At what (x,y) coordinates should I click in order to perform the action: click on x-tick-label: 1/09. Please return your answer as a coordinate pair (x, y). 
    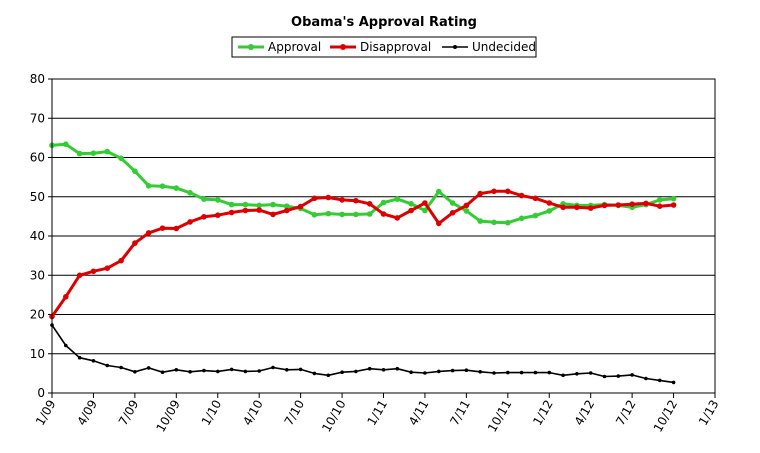
    Looking at the image, I should click on (46, 413).